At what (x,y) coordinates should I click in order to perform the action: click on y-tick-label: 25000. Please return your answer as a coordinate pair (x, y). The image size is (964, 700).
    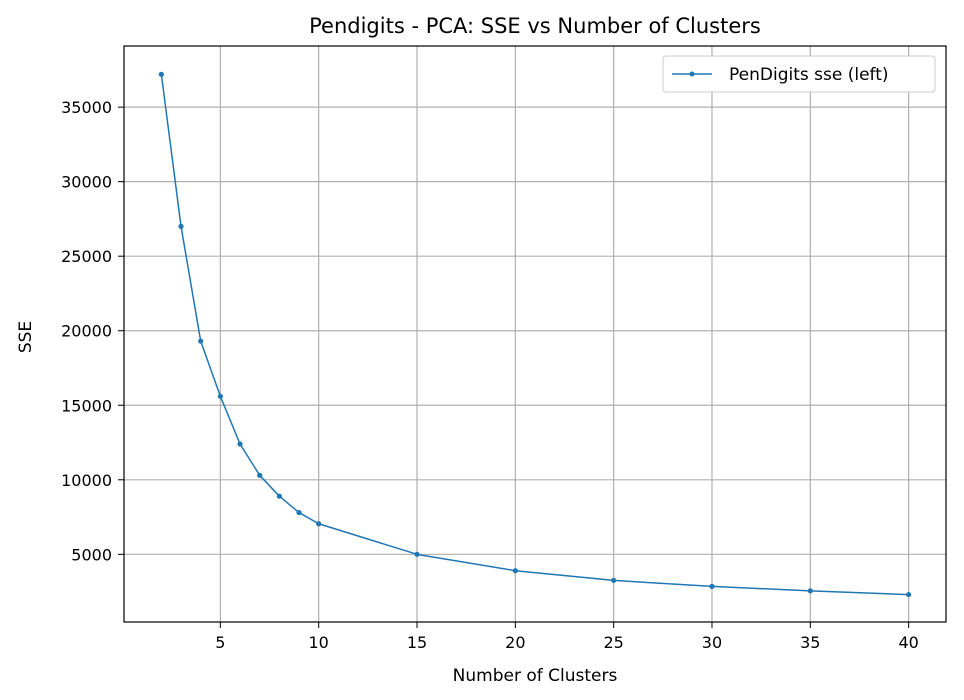
    Looking at the image, I should click on (86, 256).